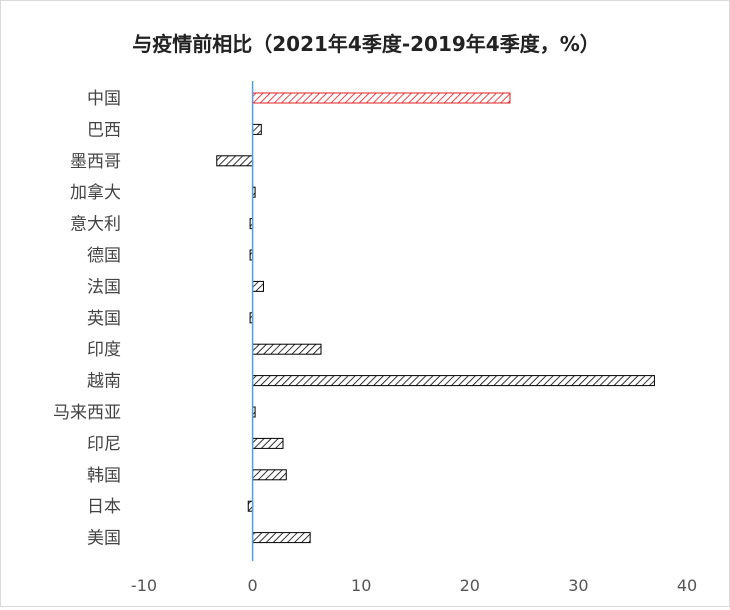 This screenshot has height=610, width=730. Describe the element at coordinates (253, 585) in the screenshot. I see `x-tick-label: 0` at that location.